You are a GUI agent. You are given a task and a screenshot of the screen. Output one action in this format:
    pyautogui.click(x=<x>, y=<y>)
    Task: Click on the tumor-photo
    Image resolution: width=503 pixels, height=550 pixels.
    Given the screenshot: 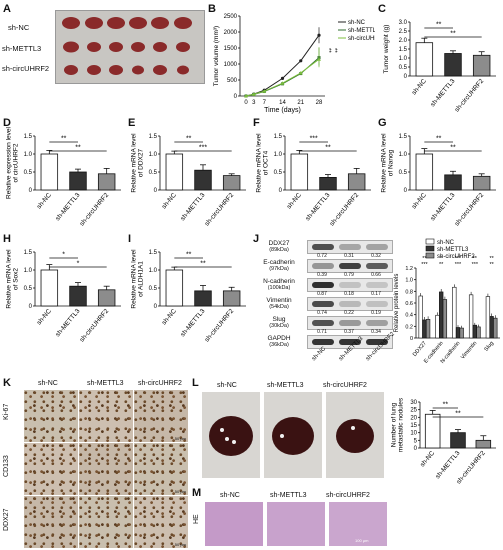 What is the action you would take?
    pyautogui.click(x=130, y=47)
    